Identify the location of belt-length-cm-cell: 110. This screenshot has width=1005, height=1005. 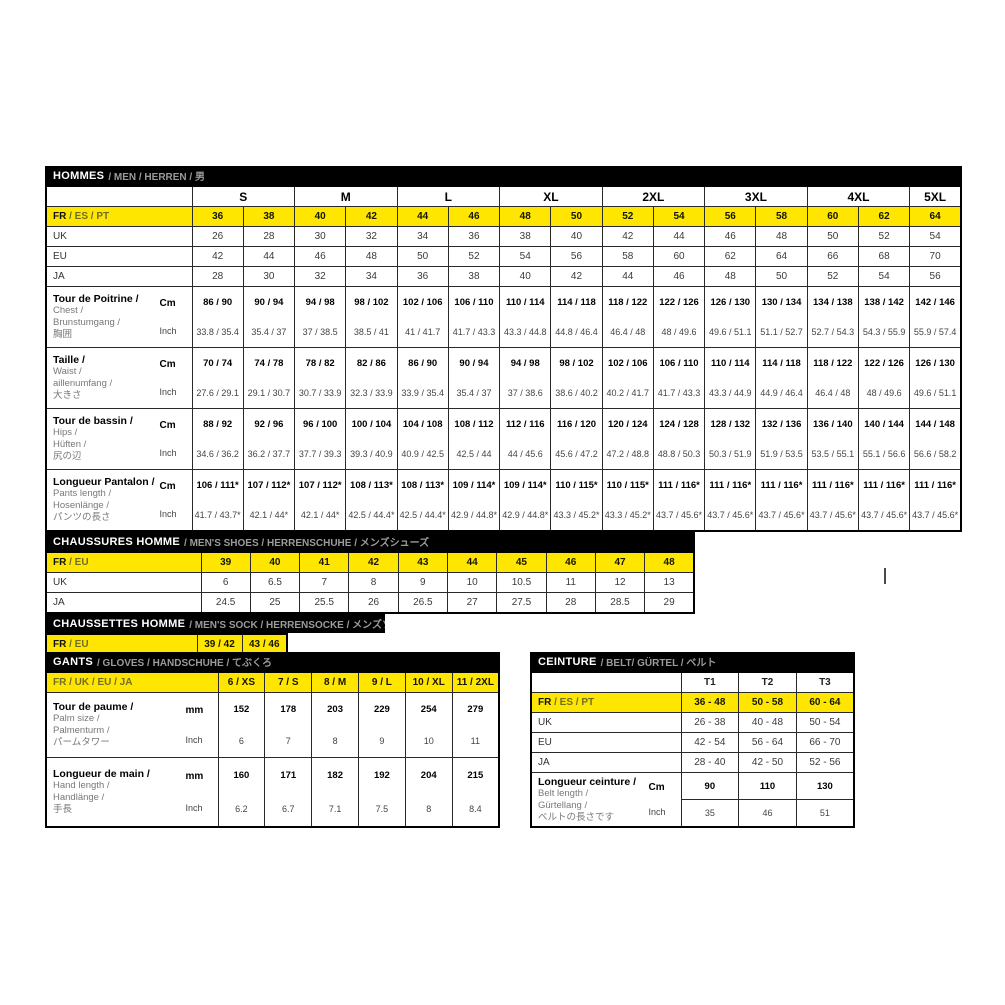
(767, 786).